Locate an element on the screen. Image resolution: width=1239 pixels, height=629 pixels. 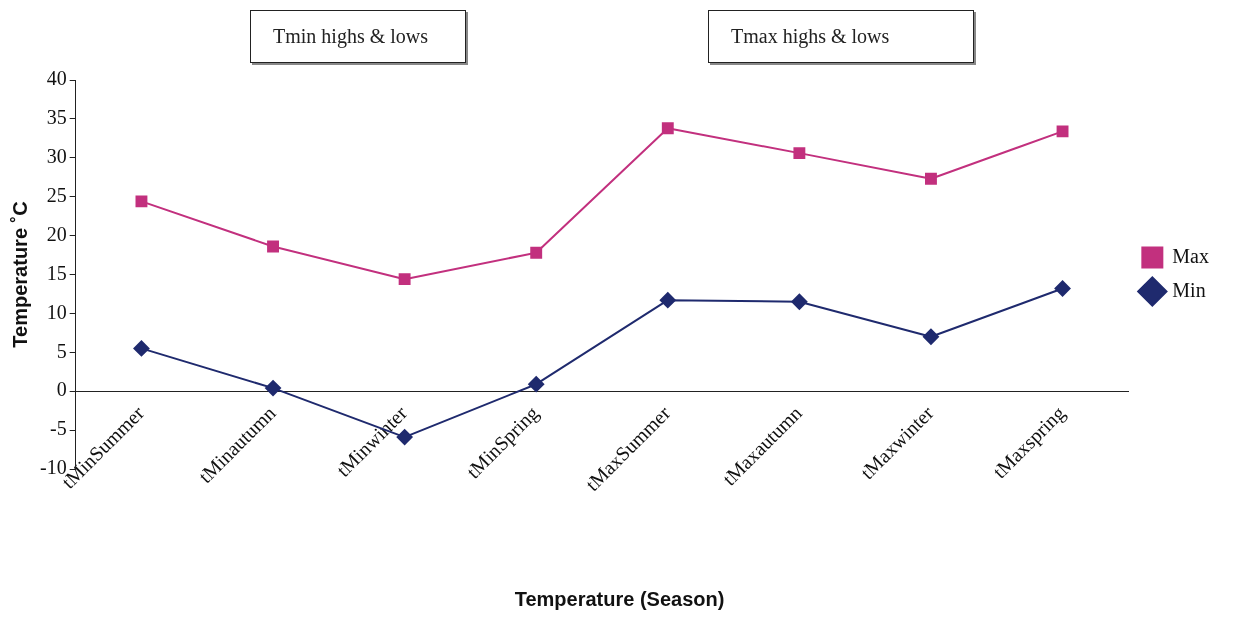
y-tick-label: 5 is located at coordinates (61, 350).